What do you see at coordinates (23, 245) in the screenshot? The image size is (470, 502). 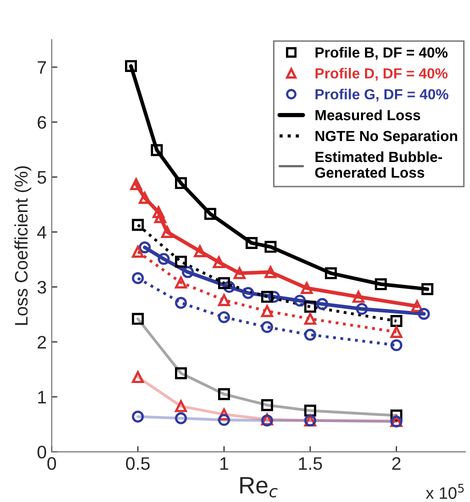 I see `y-axis-title: Loss Coefficient (%)` at bounding box center [23, 245].